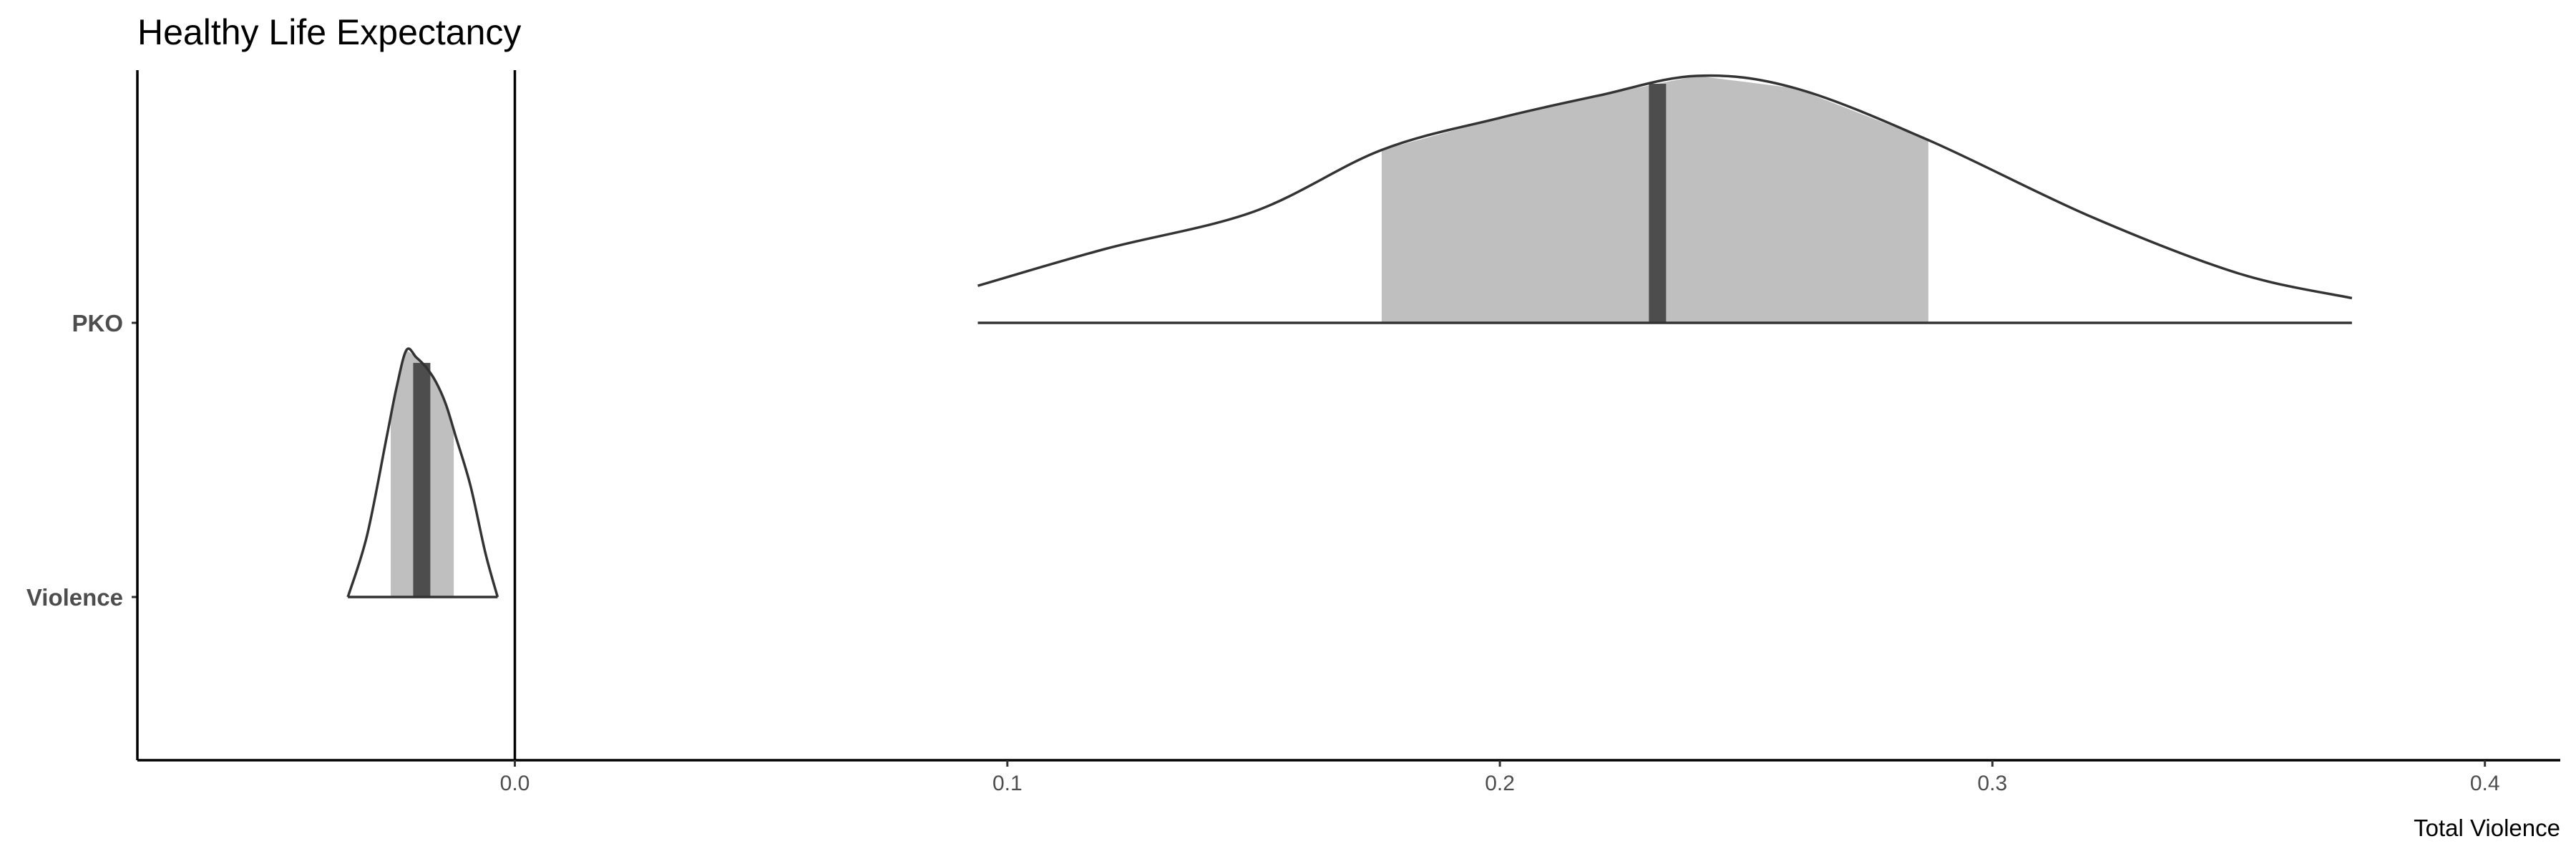  I want to click on density-curve-pko, so click(1665, 187).